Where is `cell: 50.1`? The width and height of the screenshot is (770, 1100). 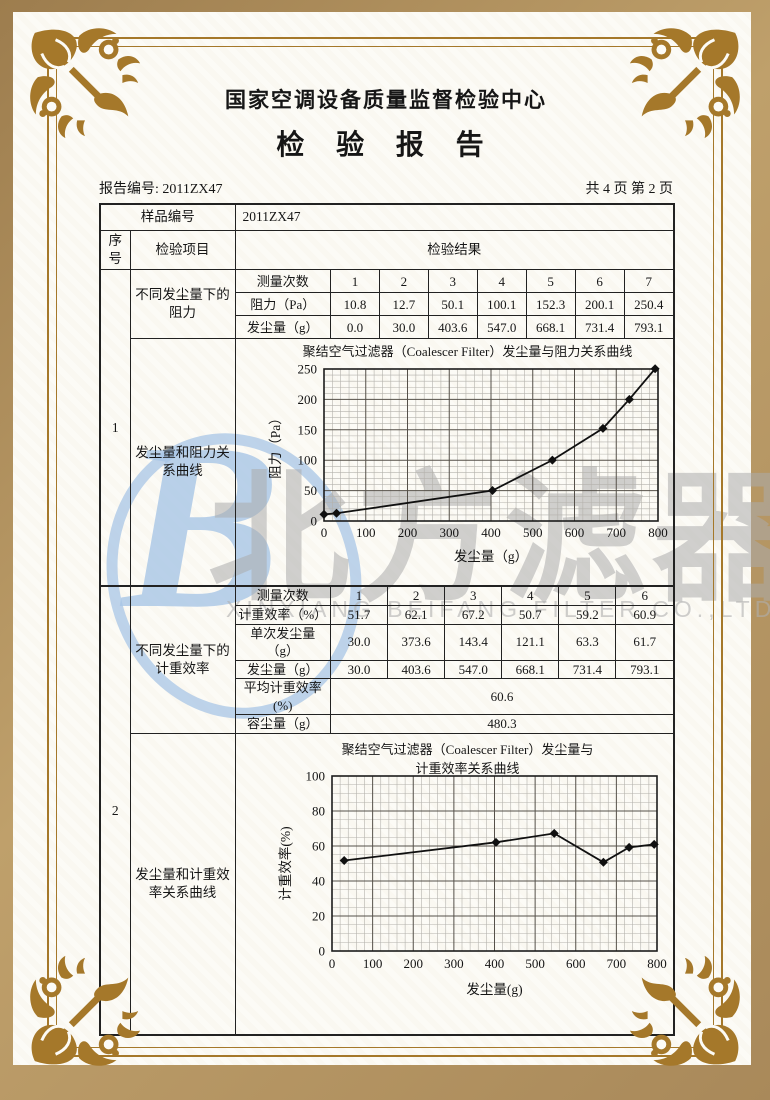
cell: 50.1 is located at coordinates (452, 304).